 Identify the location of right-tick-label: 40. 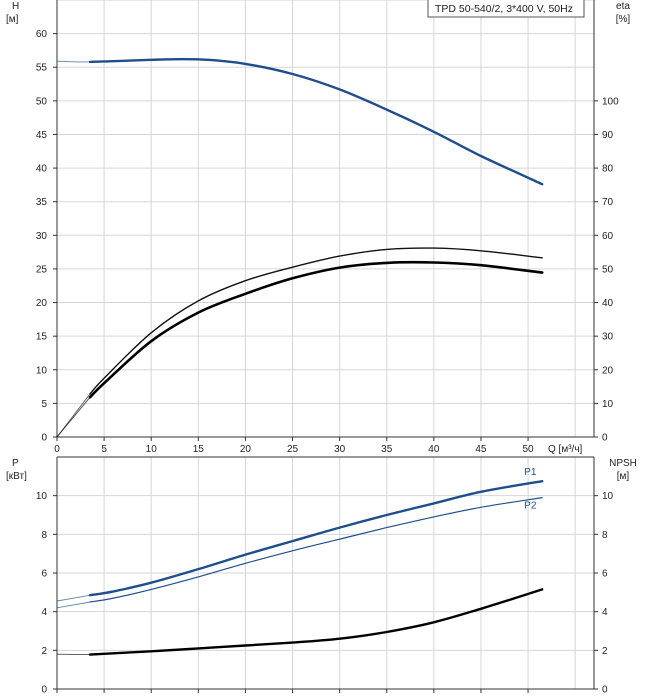
(608, 303).